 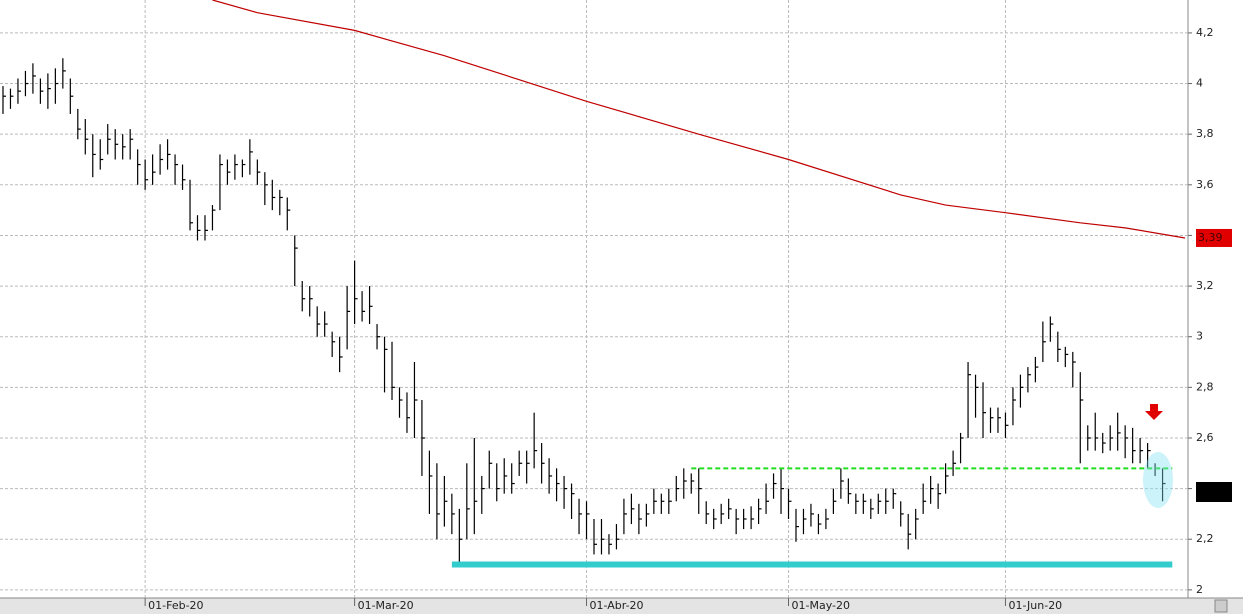 I want to click on x-tick-label: 01-Feb-20, so click(x=175, y=605).